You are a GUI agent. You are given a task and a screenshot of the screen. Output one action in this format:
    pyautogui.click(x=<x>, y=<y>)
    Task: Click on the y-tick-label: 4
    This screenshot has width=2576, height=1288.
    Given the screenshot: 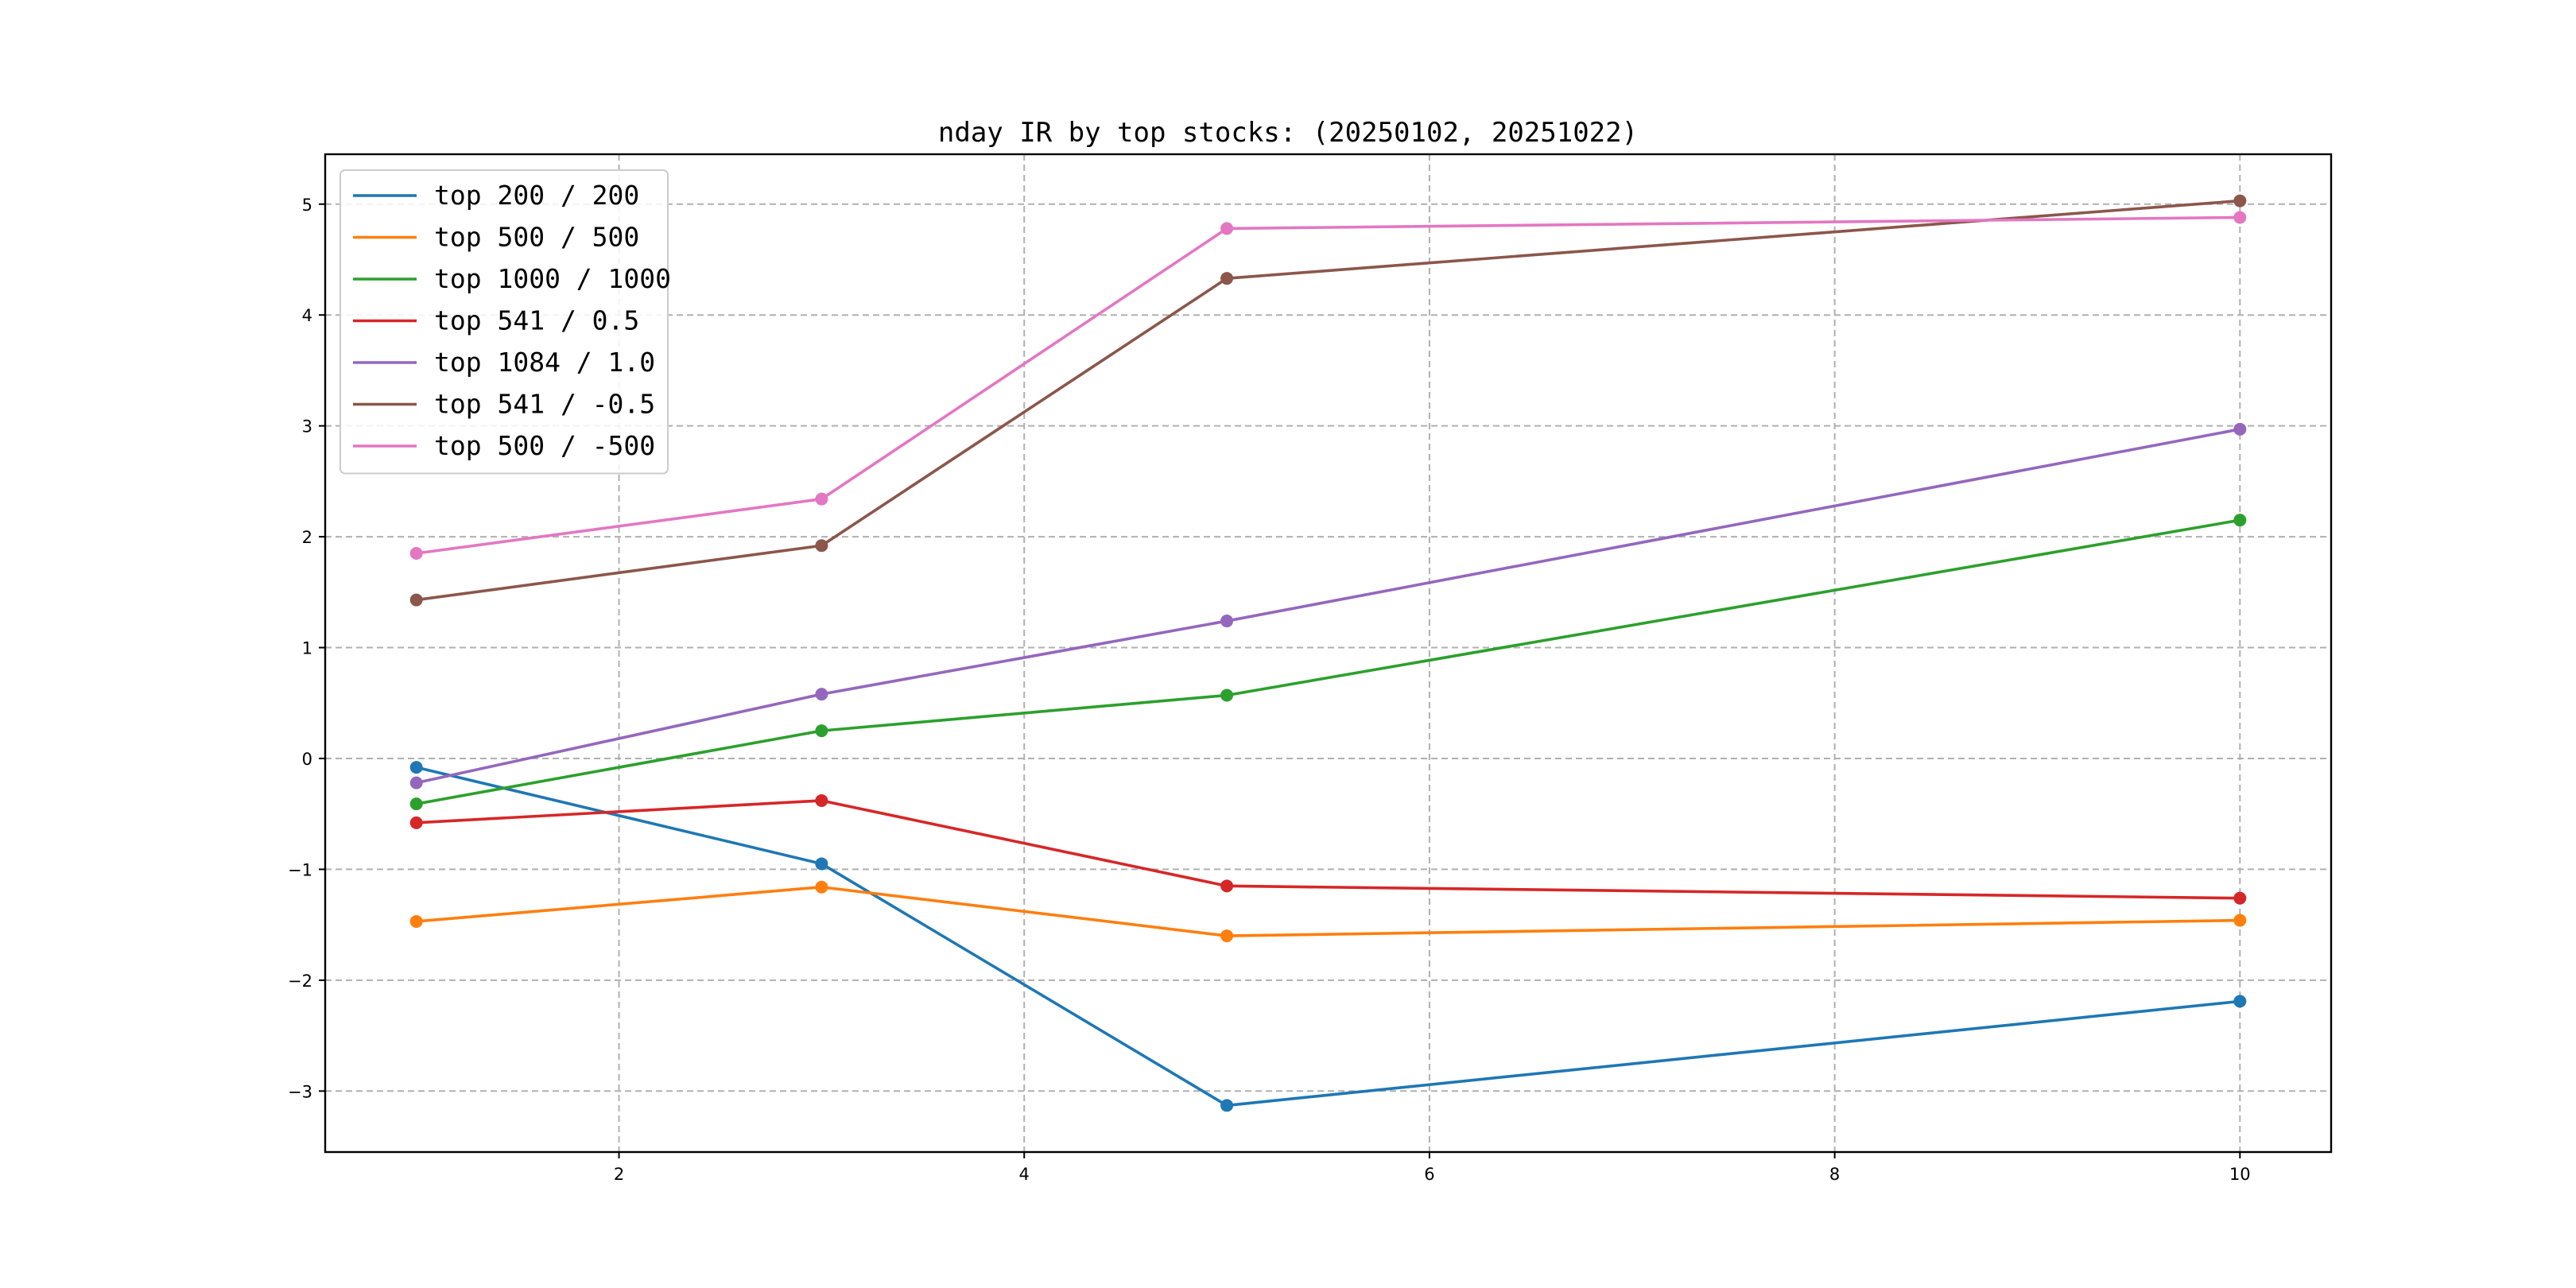 What is the action you would take?
    pyautogui.click(x=307, y=315)
    